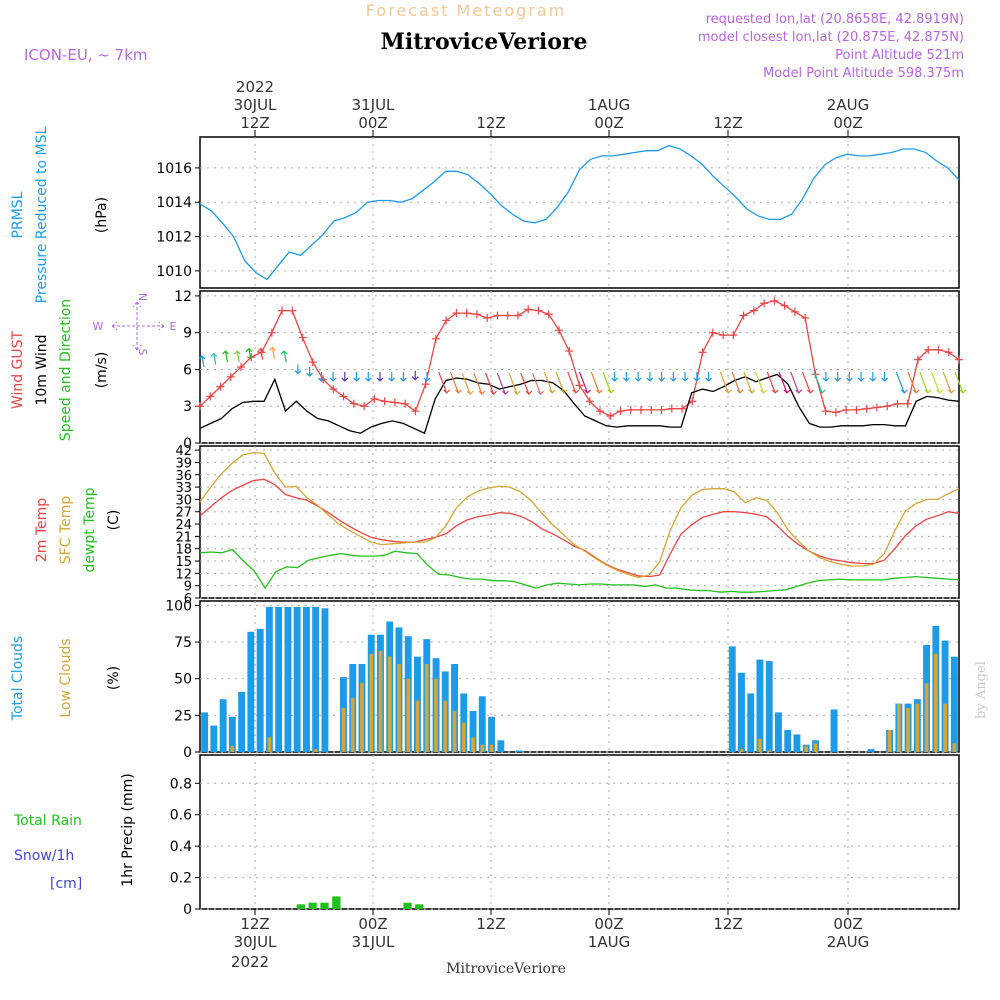 Image resolution: width=1000 pixels, height=1000 pixels. I want to click on ylabel-10m-wind: 10m Wind, so click(42, 369).